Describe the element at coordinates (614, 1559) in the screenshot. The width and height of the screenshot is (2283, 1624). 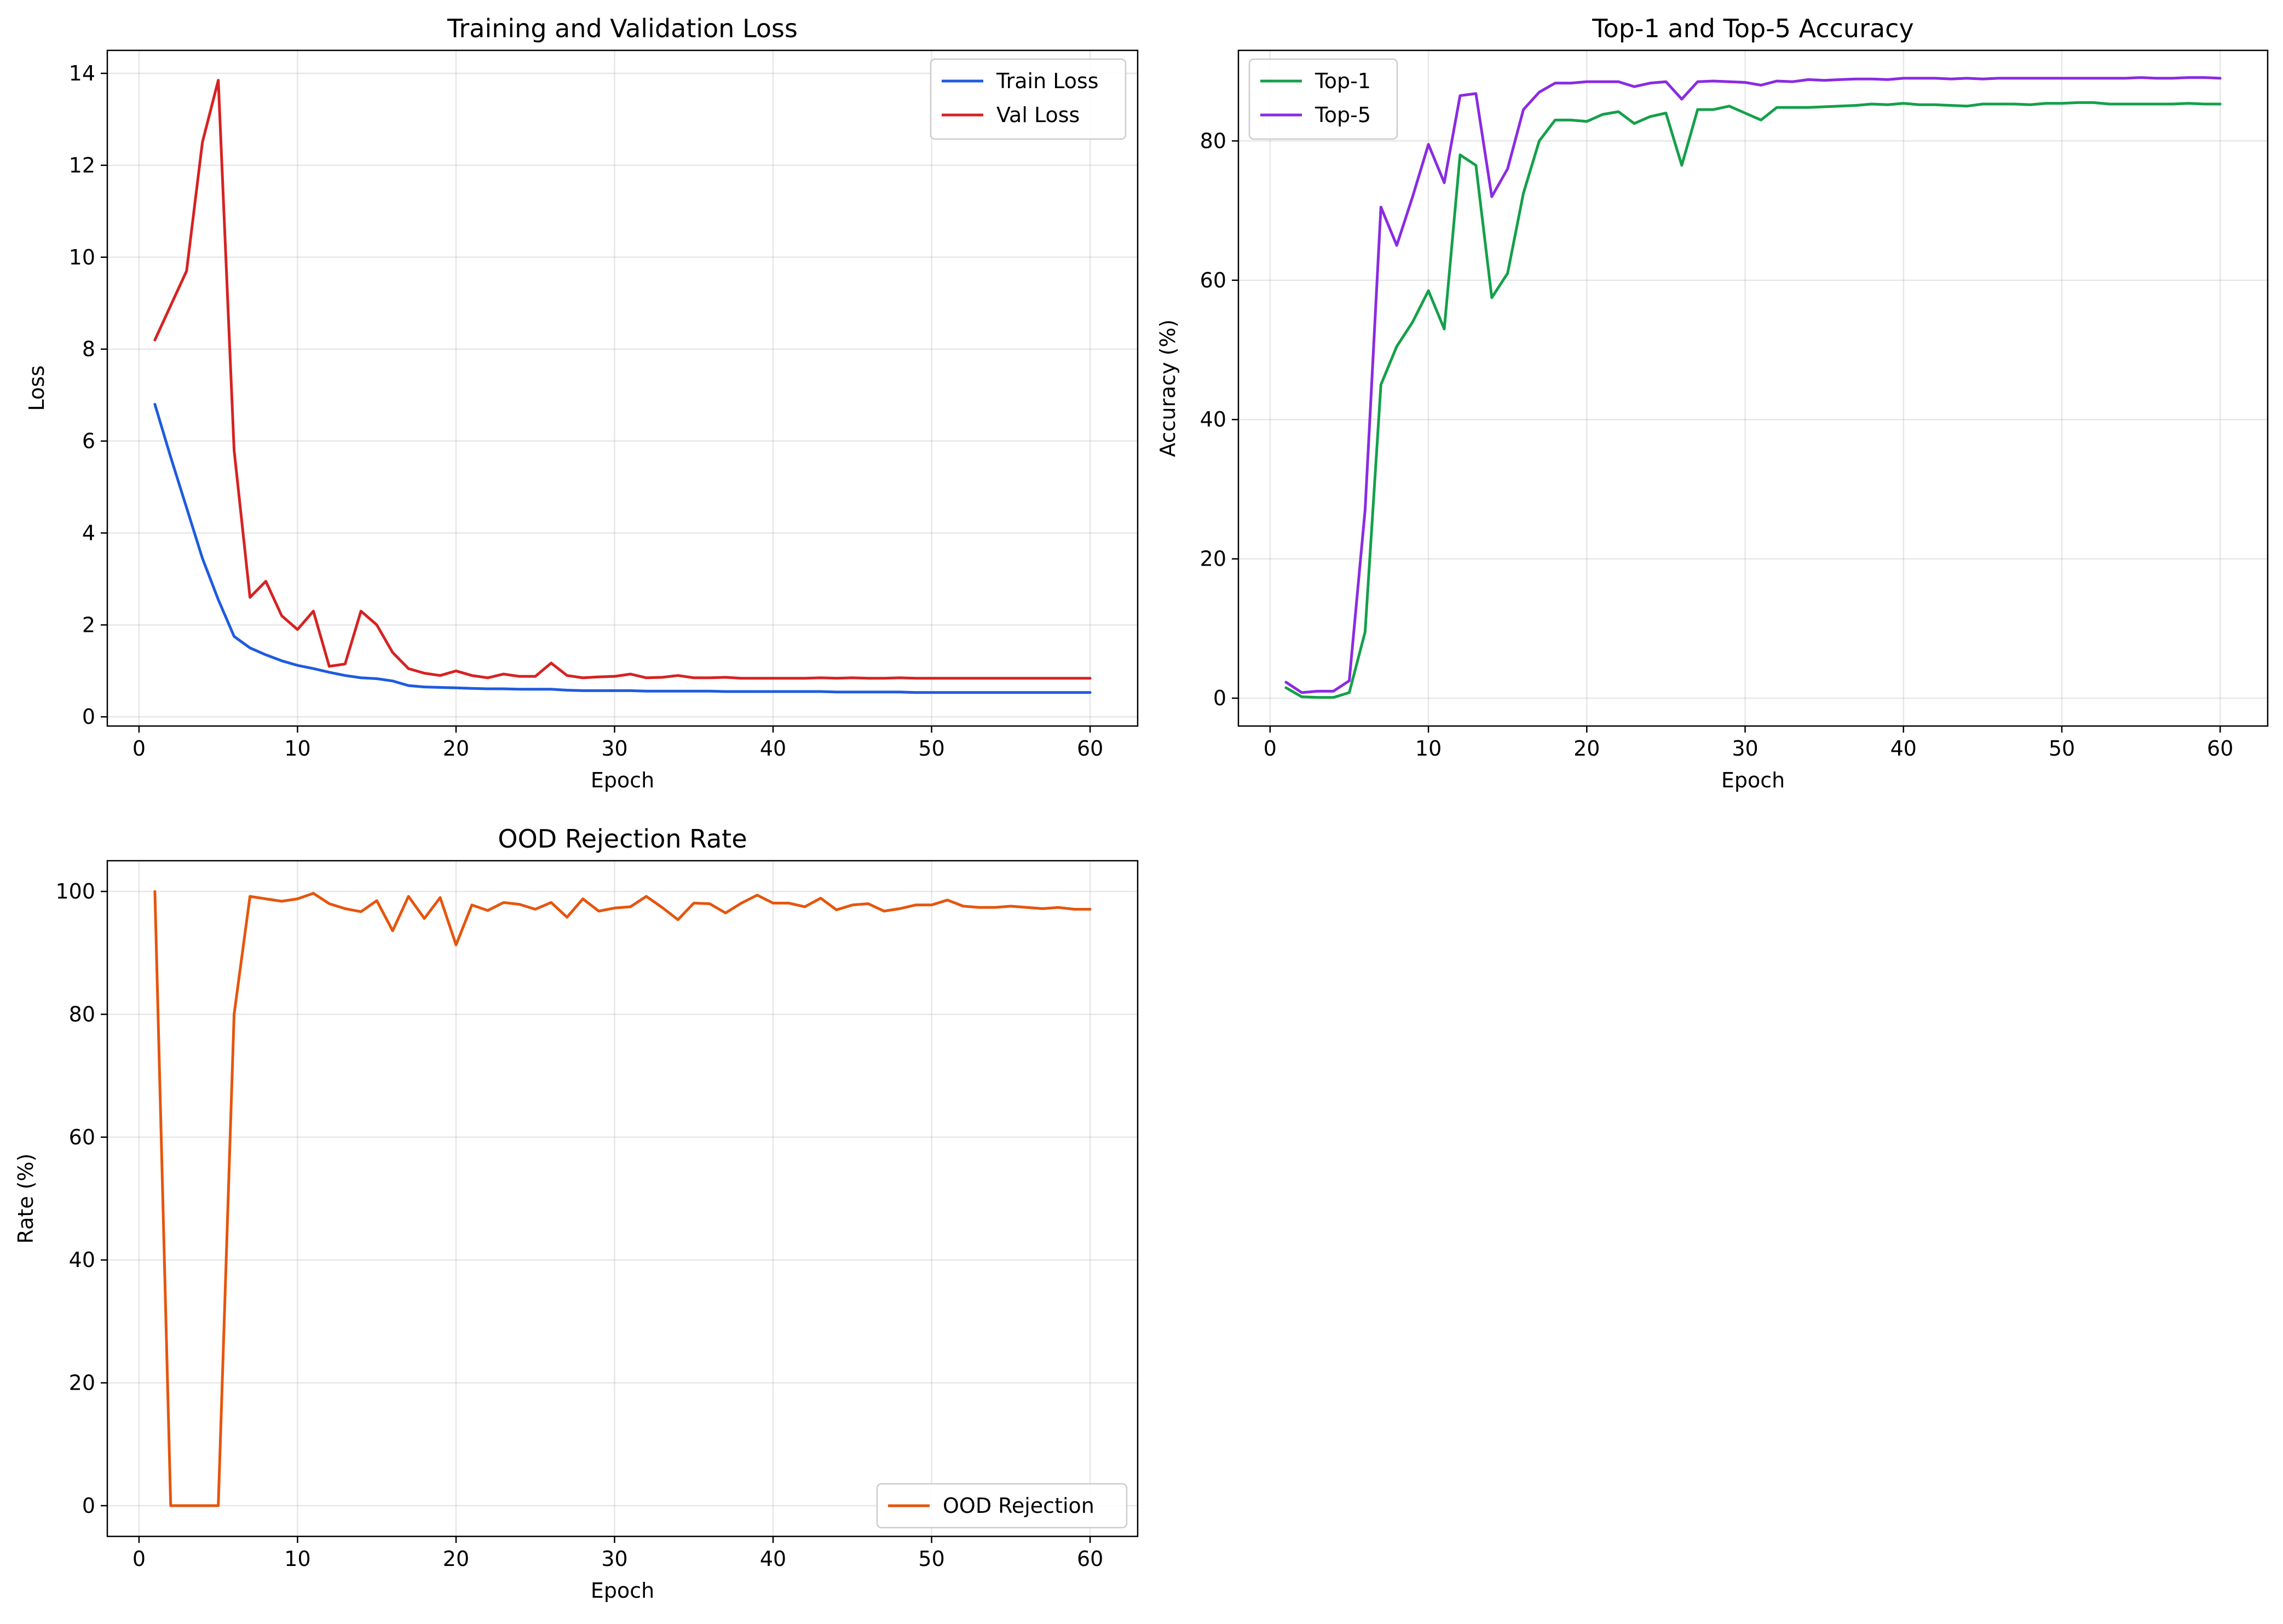
I see `chart-3-xtick-label: 30` at that location.